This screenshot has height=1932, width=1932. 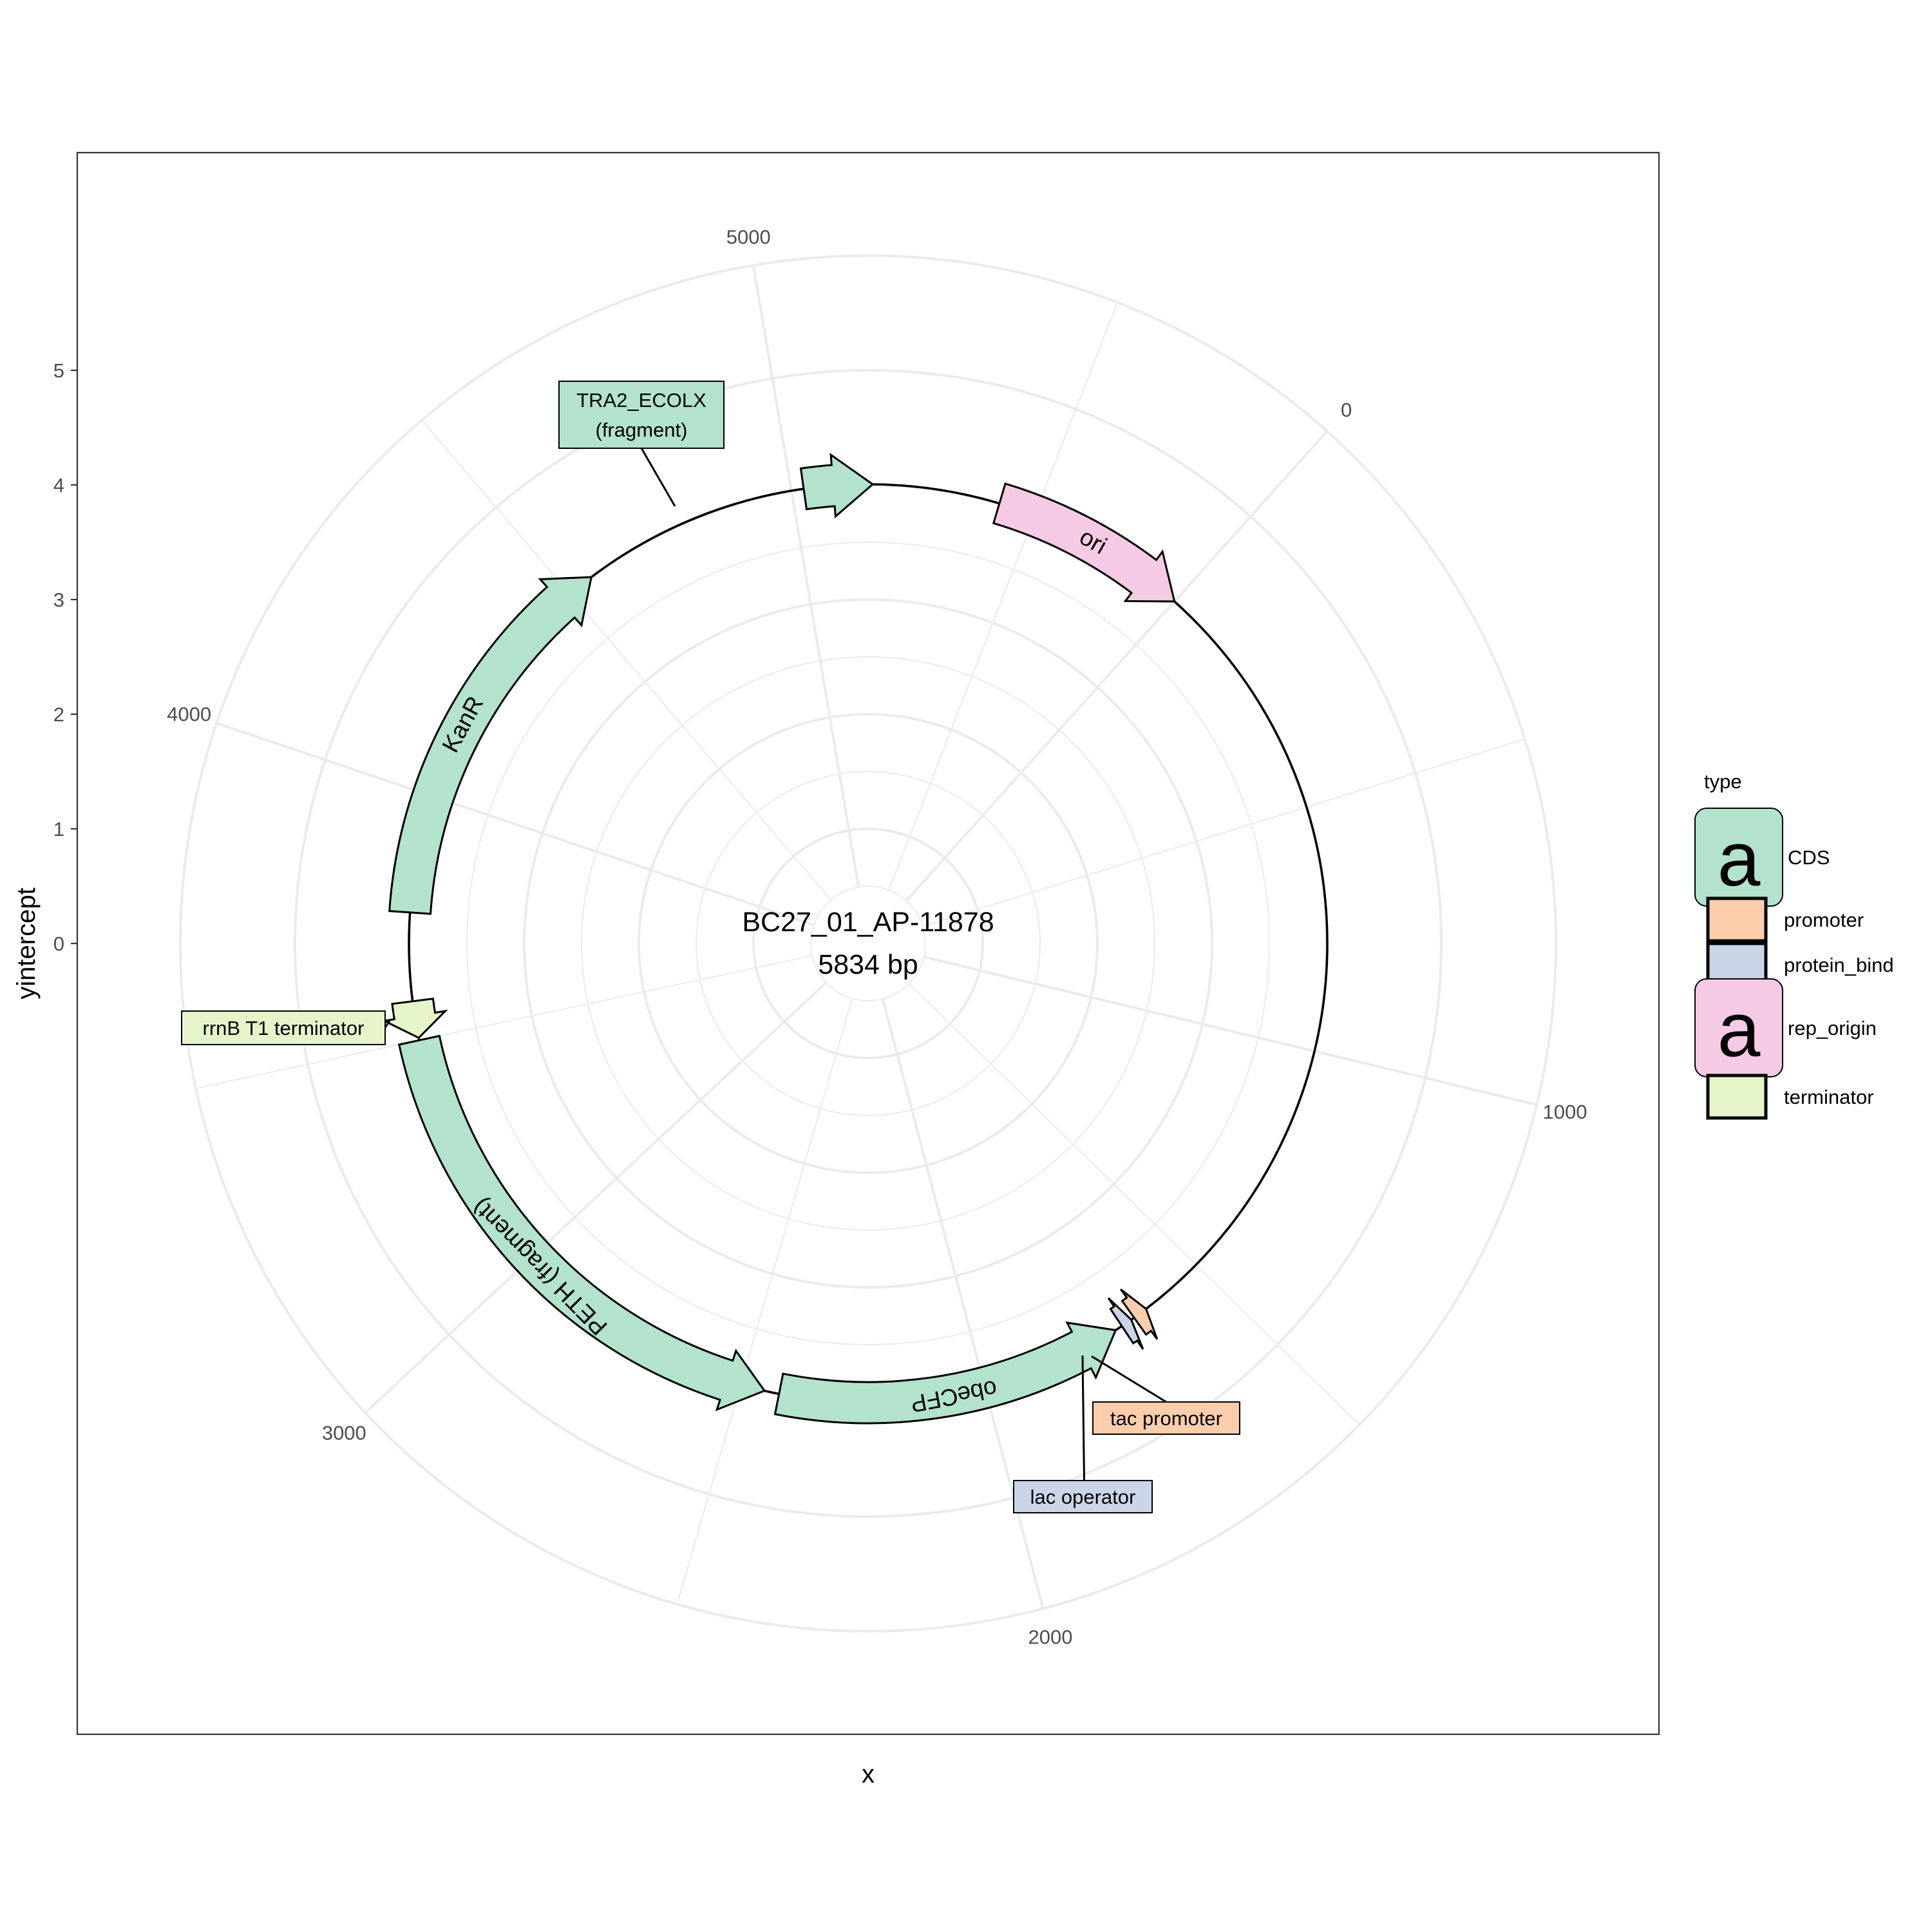 I want to click on plasmid-size: 5834 bp, so click(x=868, y=965).